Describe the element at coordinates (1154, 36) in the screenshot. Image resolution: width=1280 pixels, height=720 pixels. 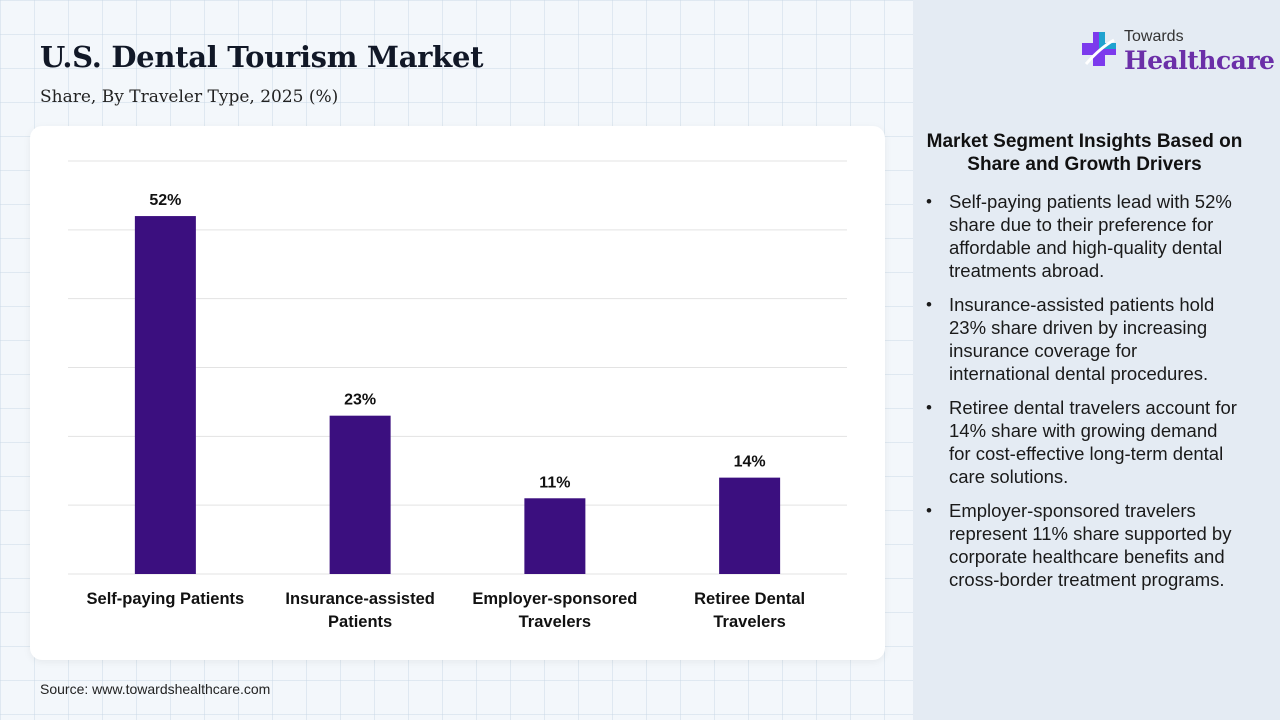
I see `logo-text-top: Towards` at that location.